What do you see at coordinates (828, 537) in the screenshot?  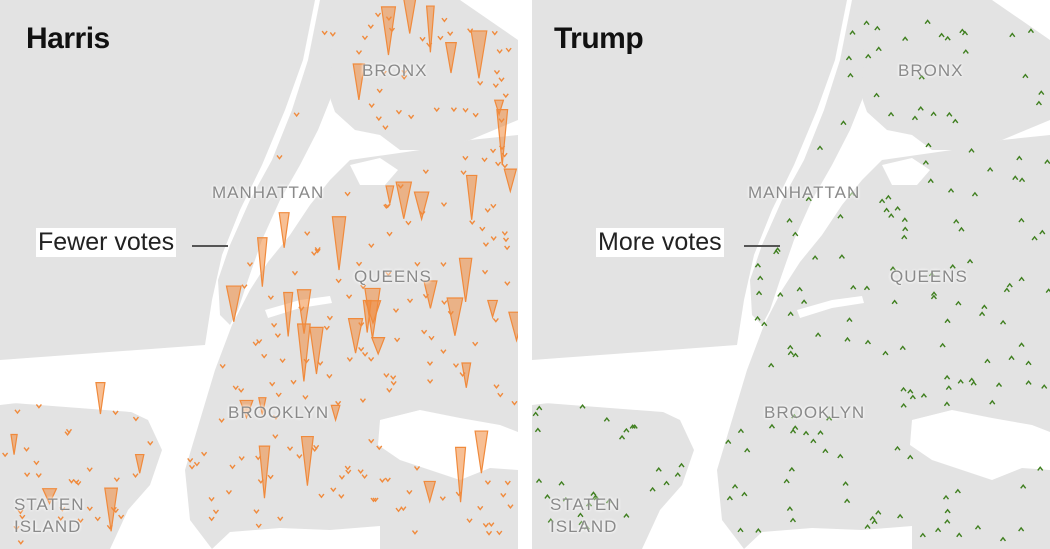 I see `water-coney-inlet` at bounding box center [828, 537].